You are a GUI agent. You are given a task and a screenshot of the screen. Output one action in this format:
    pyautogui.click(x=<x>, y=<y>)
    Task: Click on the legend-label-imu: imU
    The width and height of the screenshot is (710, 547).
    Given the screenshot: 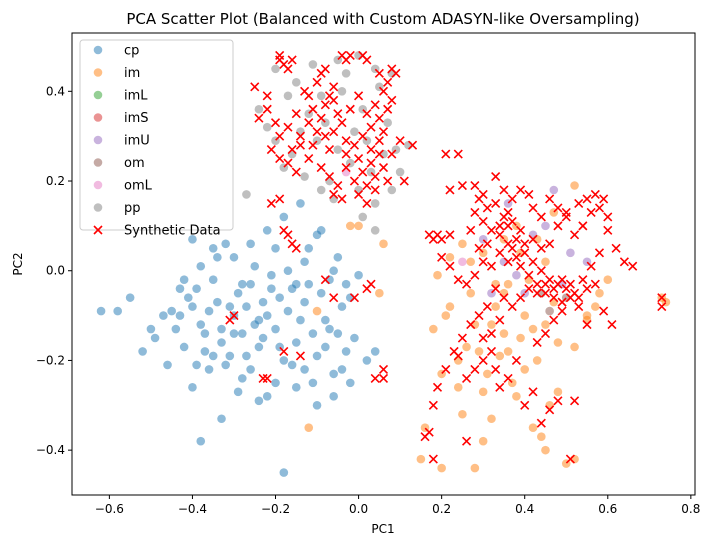 What is the action you would take?
    pyautogui.click(x=137, y=141)
    